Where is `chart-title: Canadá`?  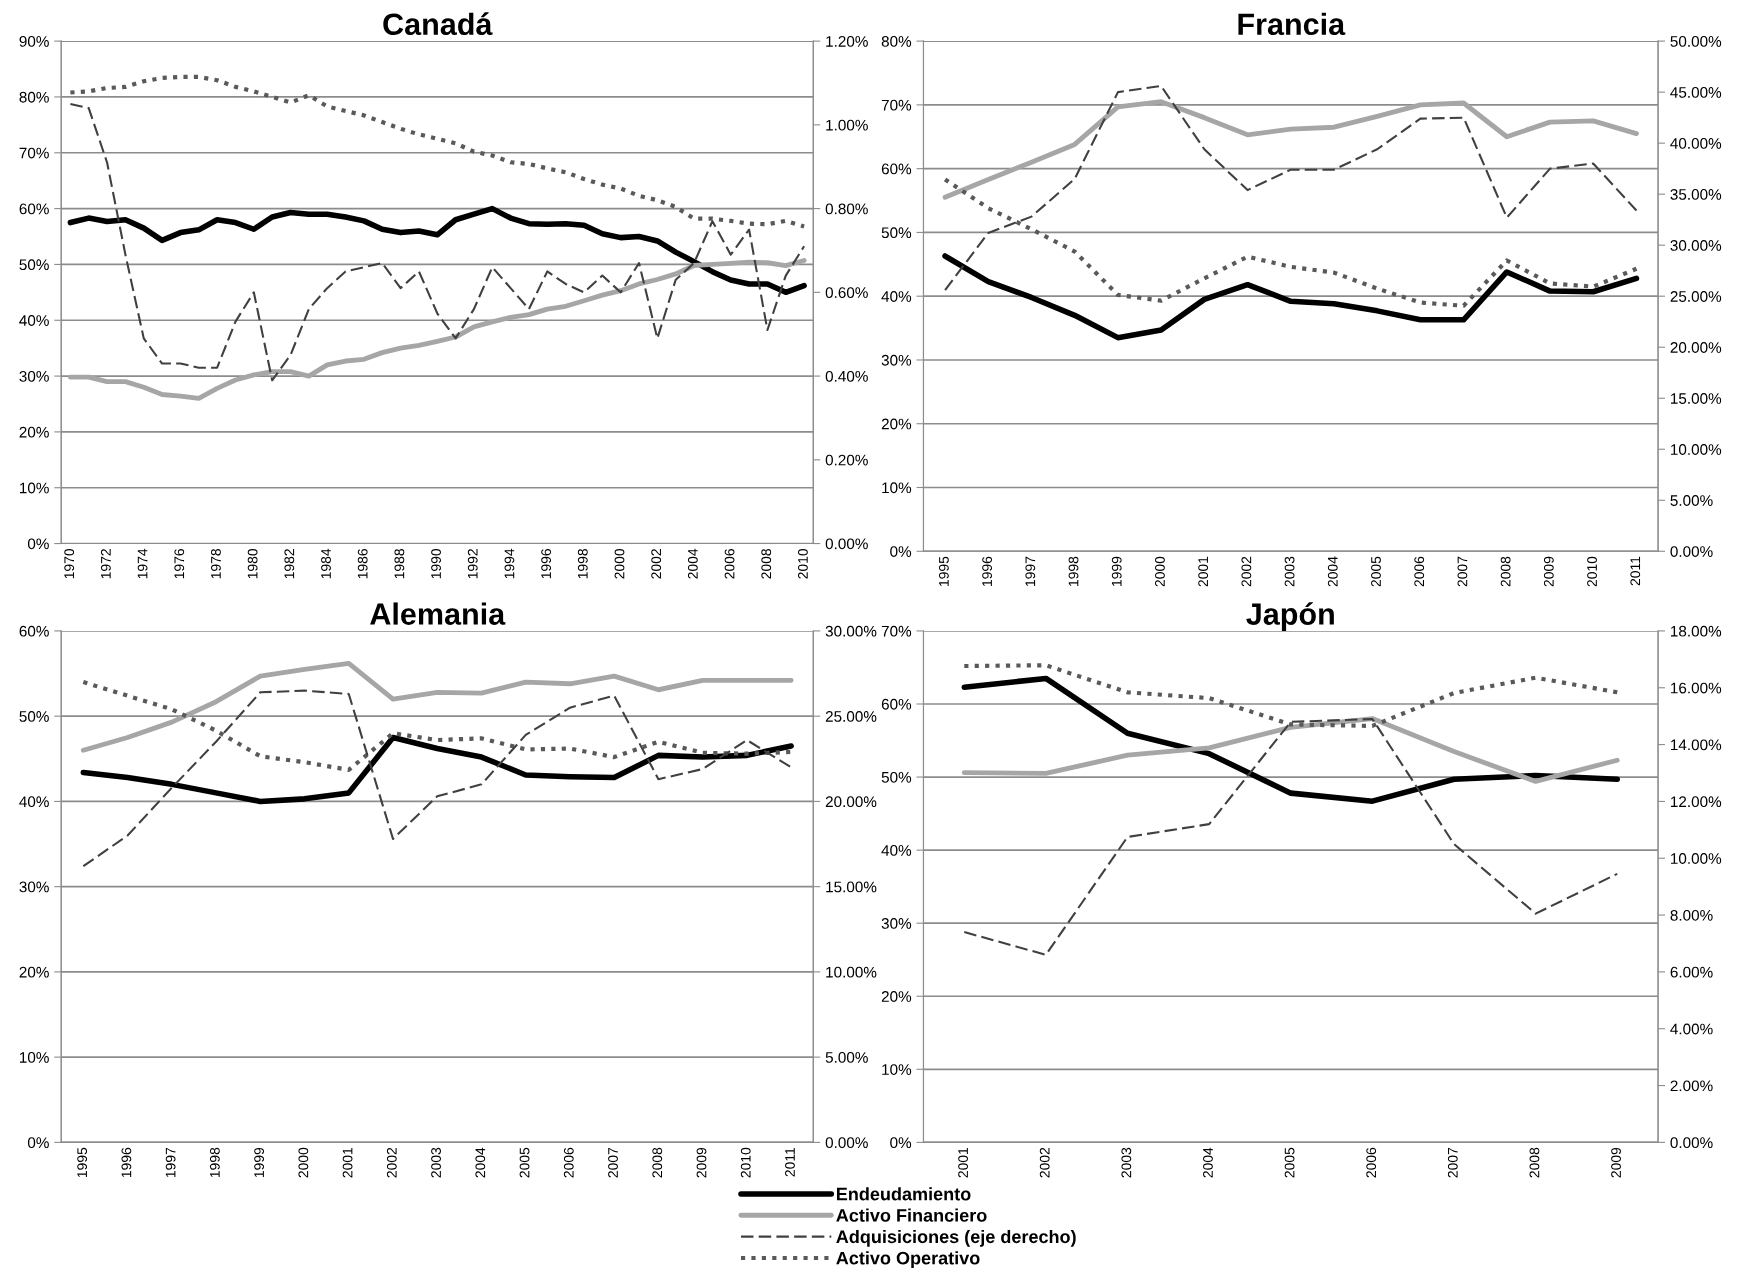 chart-title: Canadá is located at coordinates (438, 24).